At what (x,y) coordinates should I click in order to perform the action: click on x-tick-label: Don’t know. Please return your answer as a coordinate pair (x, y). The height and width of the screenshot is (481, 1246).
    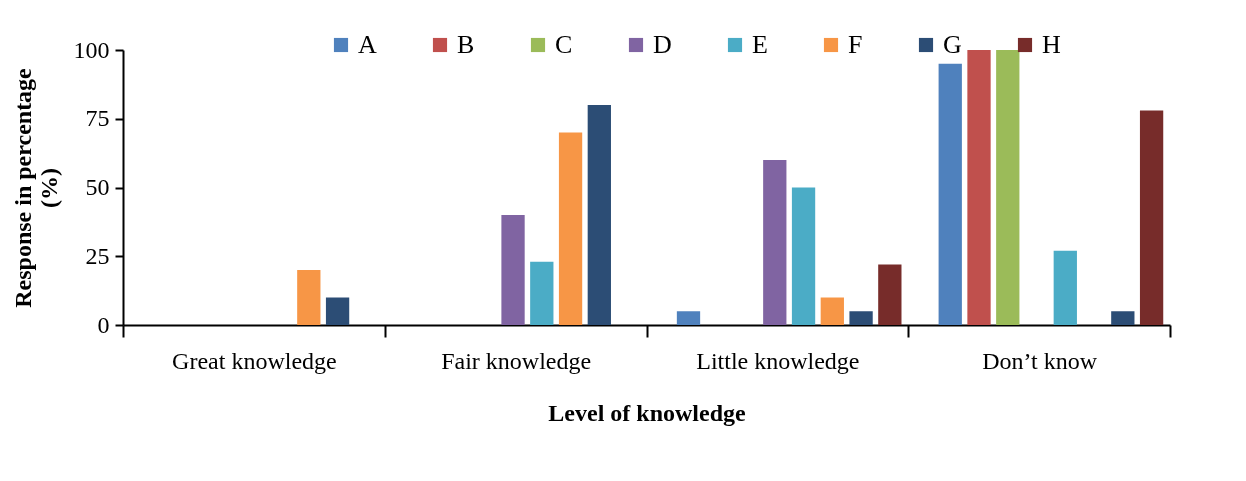
    Looking at the image, I should click on (1040, 360).